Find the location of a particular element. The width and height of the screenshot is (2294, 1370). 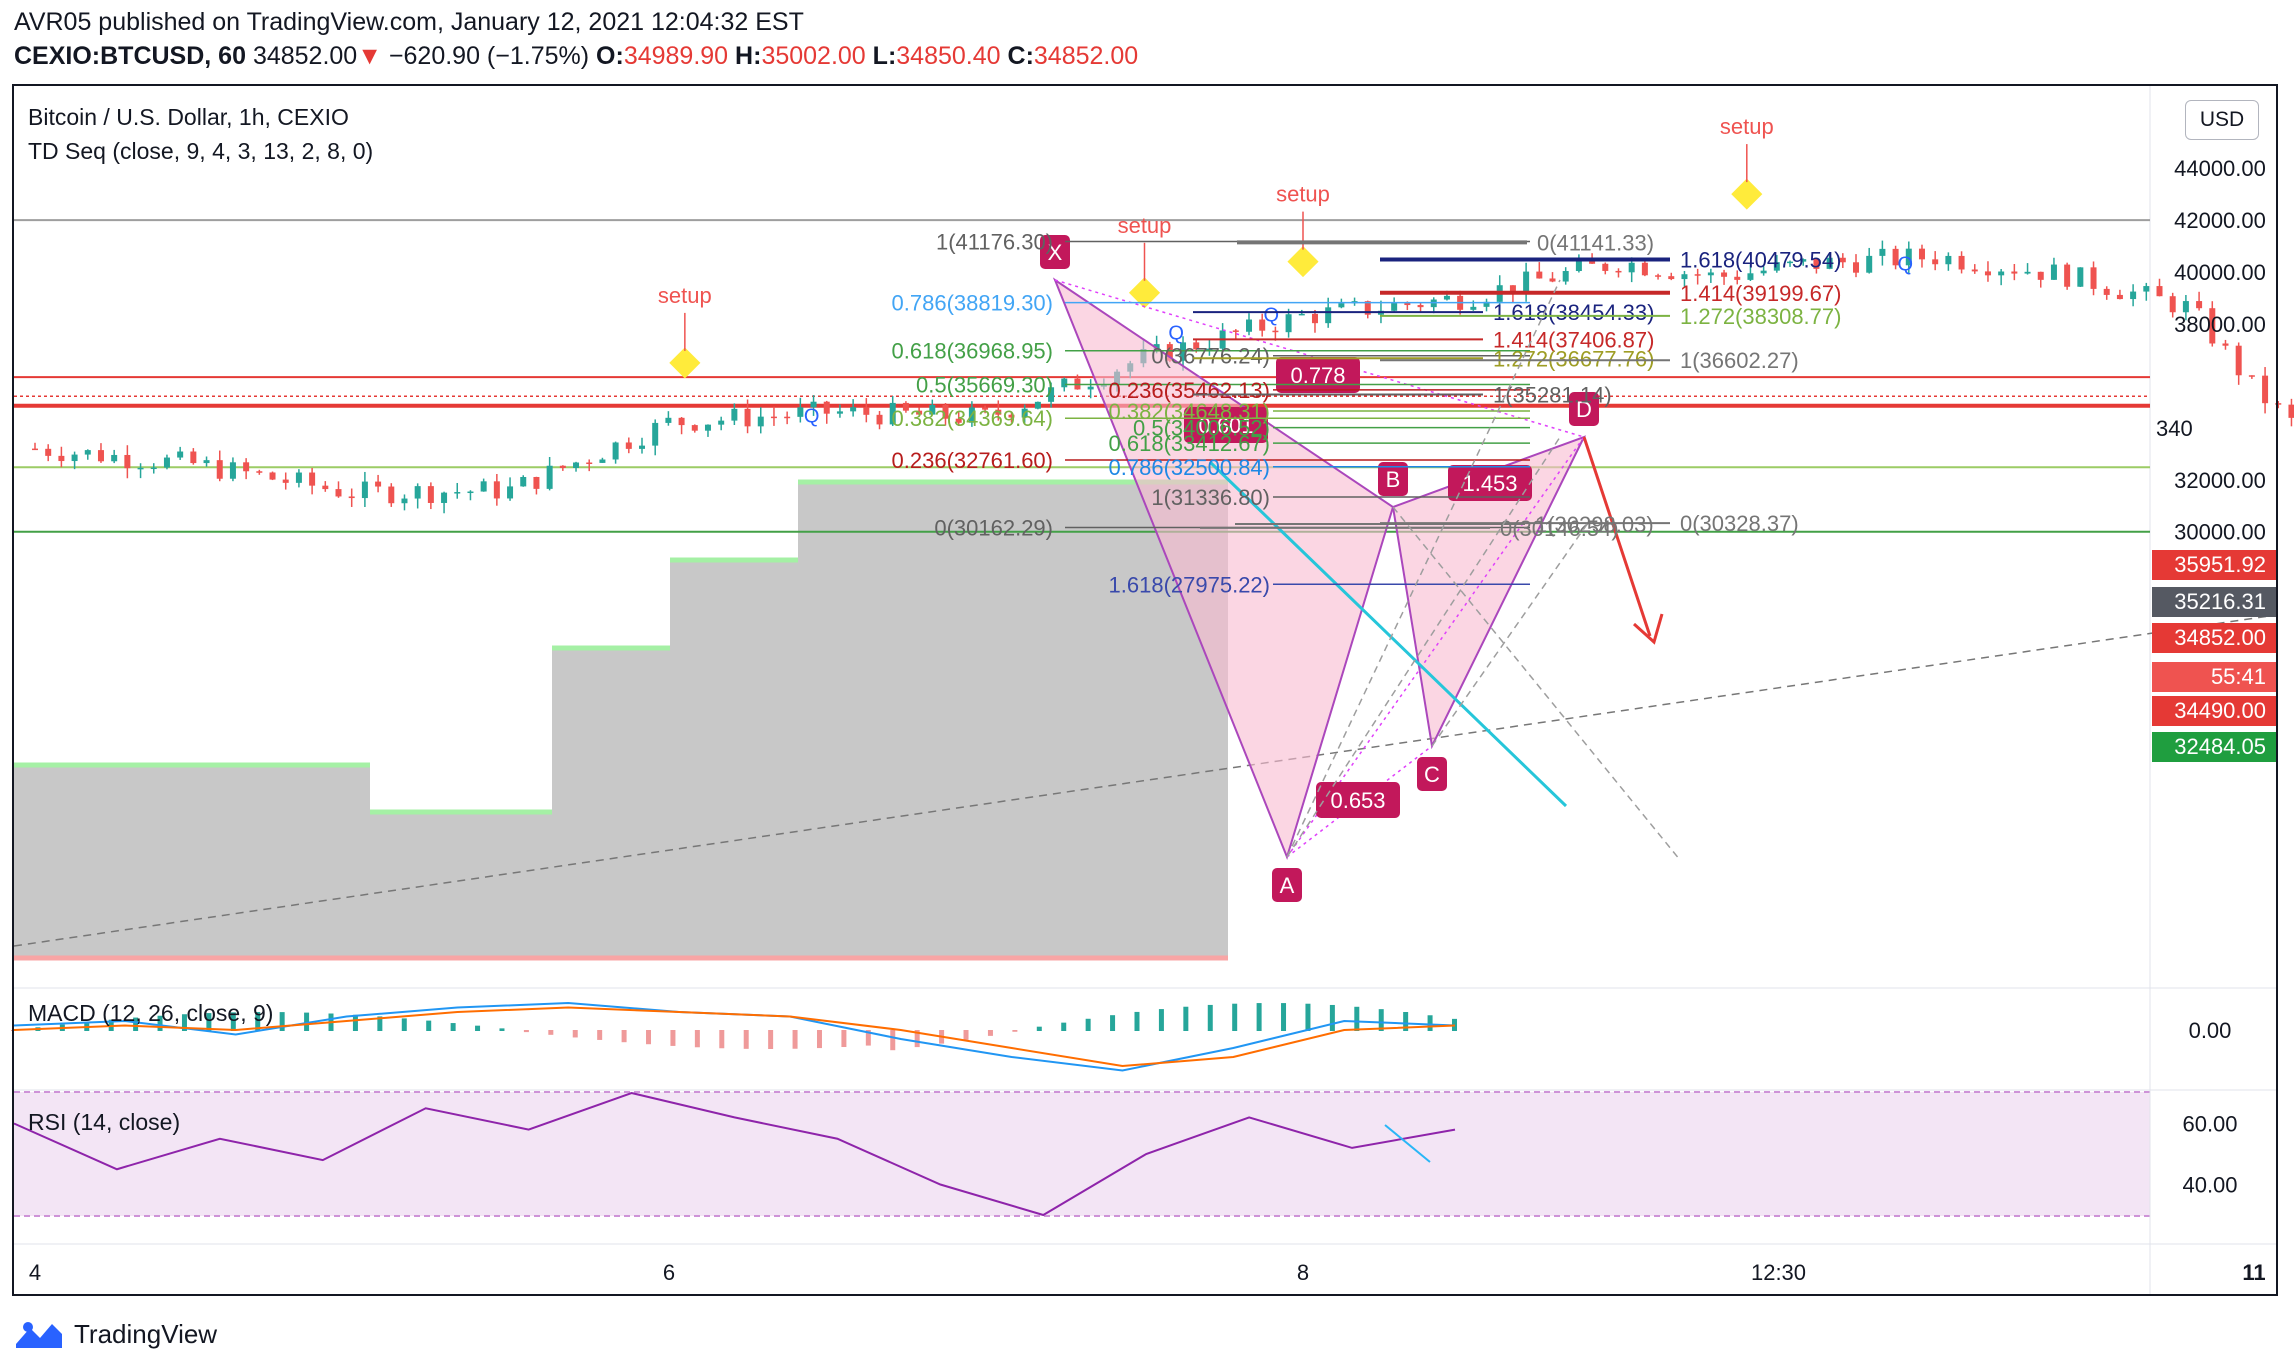

td-q-label: Q is located at coordinates (1272, 315).